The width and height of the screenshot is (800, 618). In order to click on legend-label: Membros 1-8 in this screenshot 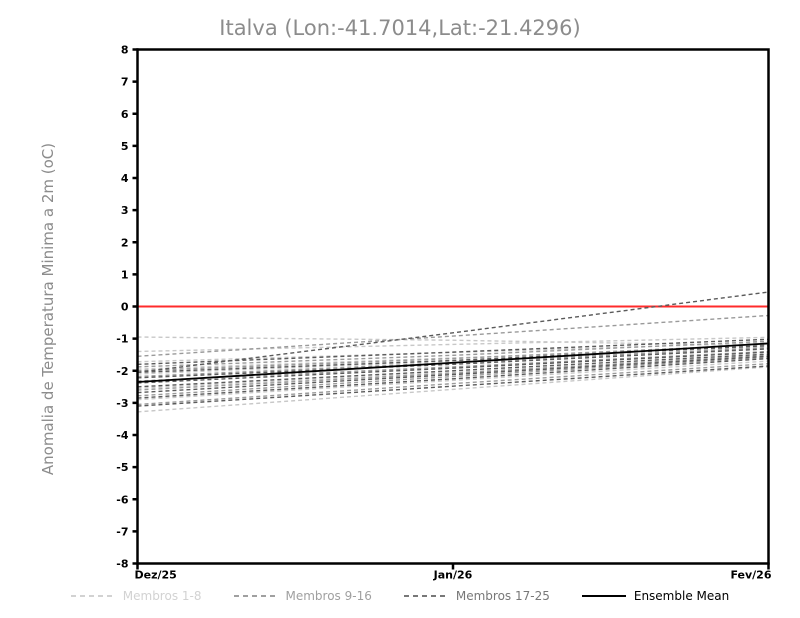, I will do `click(162, 596)`.